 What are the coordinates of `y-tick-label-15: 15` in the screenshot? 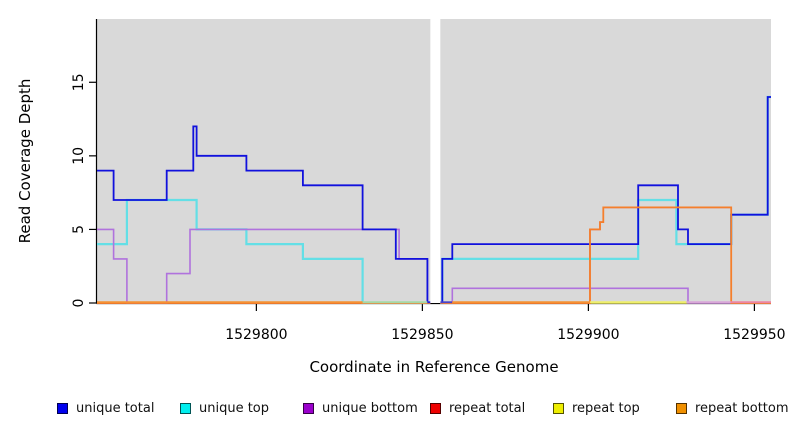 It's located at (79, 82).